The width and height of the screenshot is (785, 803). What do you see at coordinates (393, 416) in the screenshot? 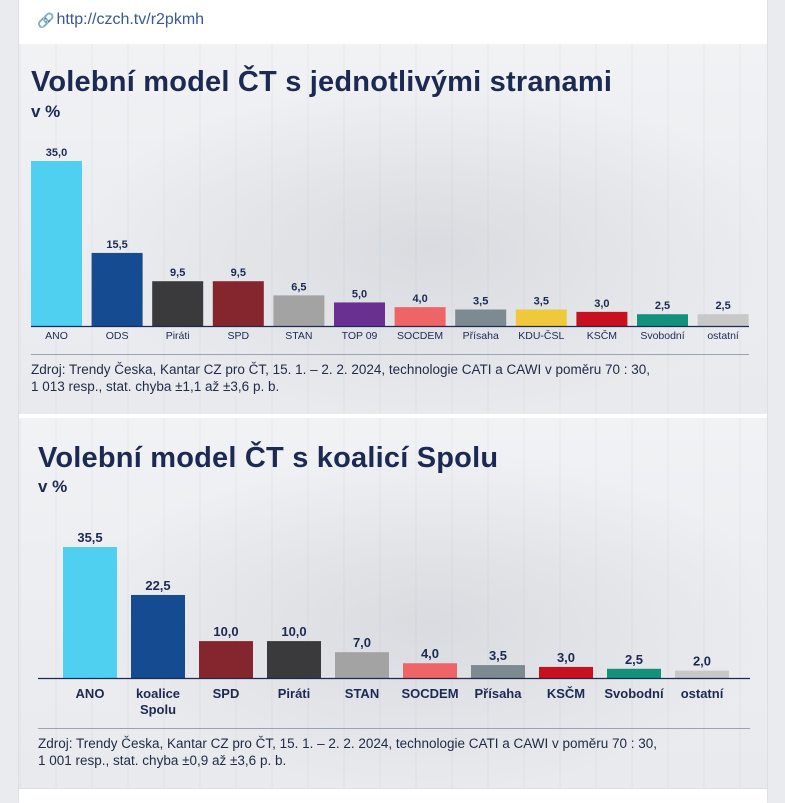
I see `panel-divider` at bounding box center [393, 416].